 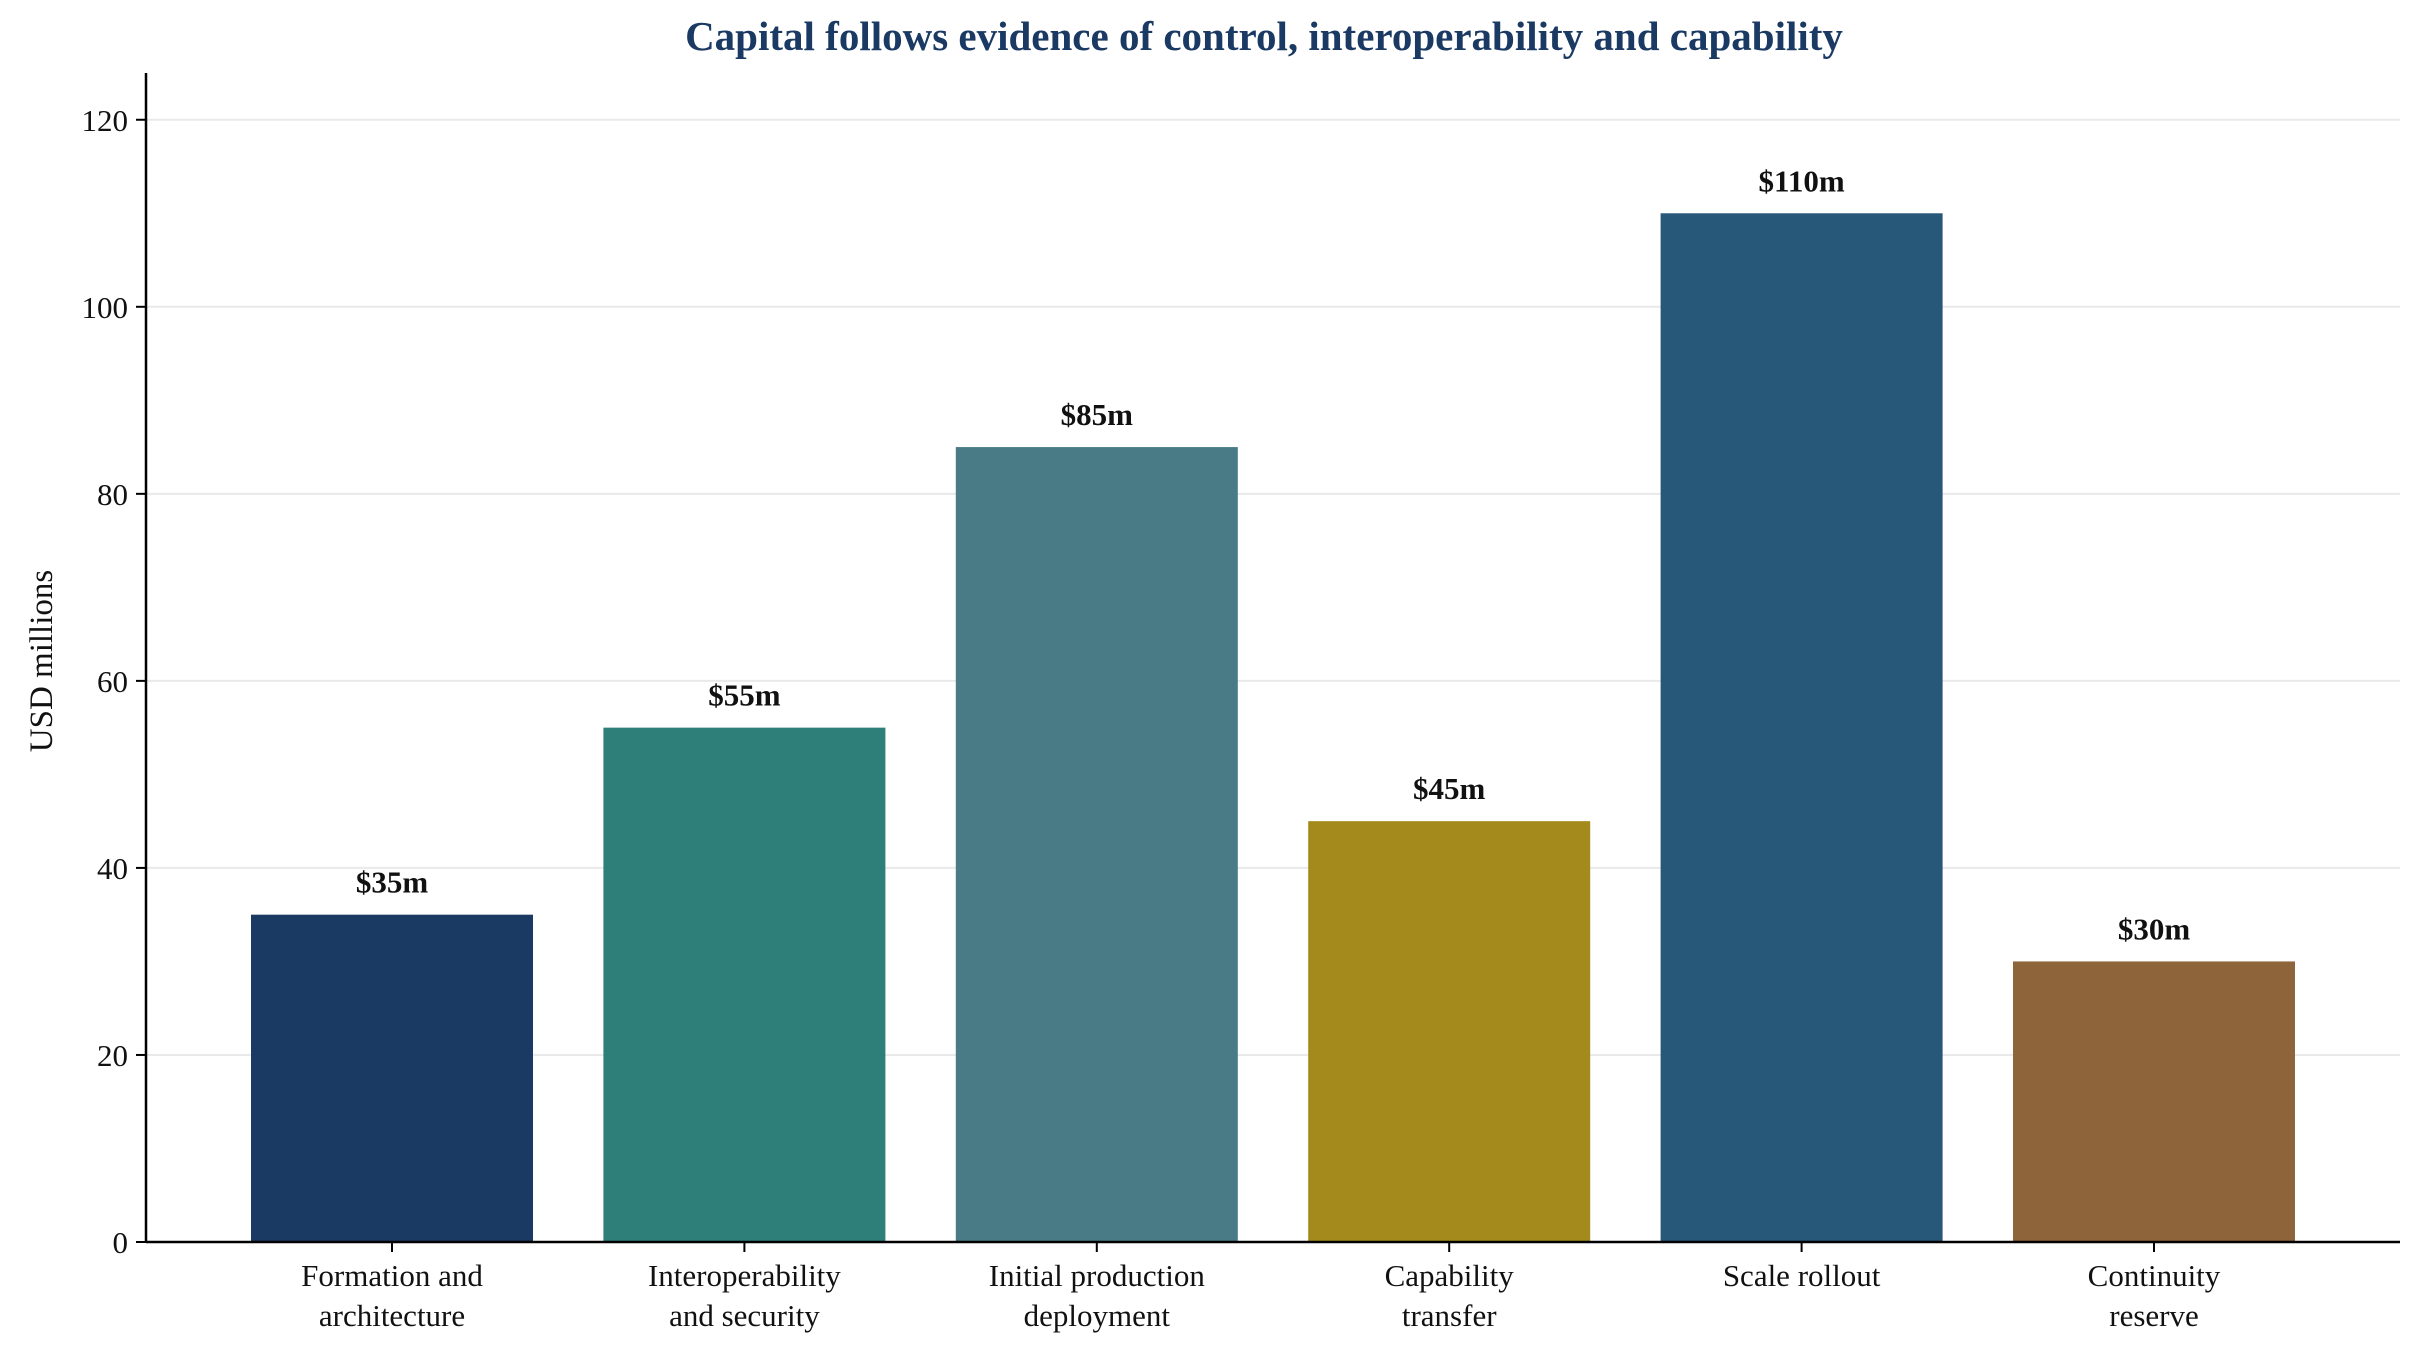 What do you see at coordinates (1450, 1275) in the screenshot?
I see `x-tick-label: Capability` at bounding box center [1450, 1275].